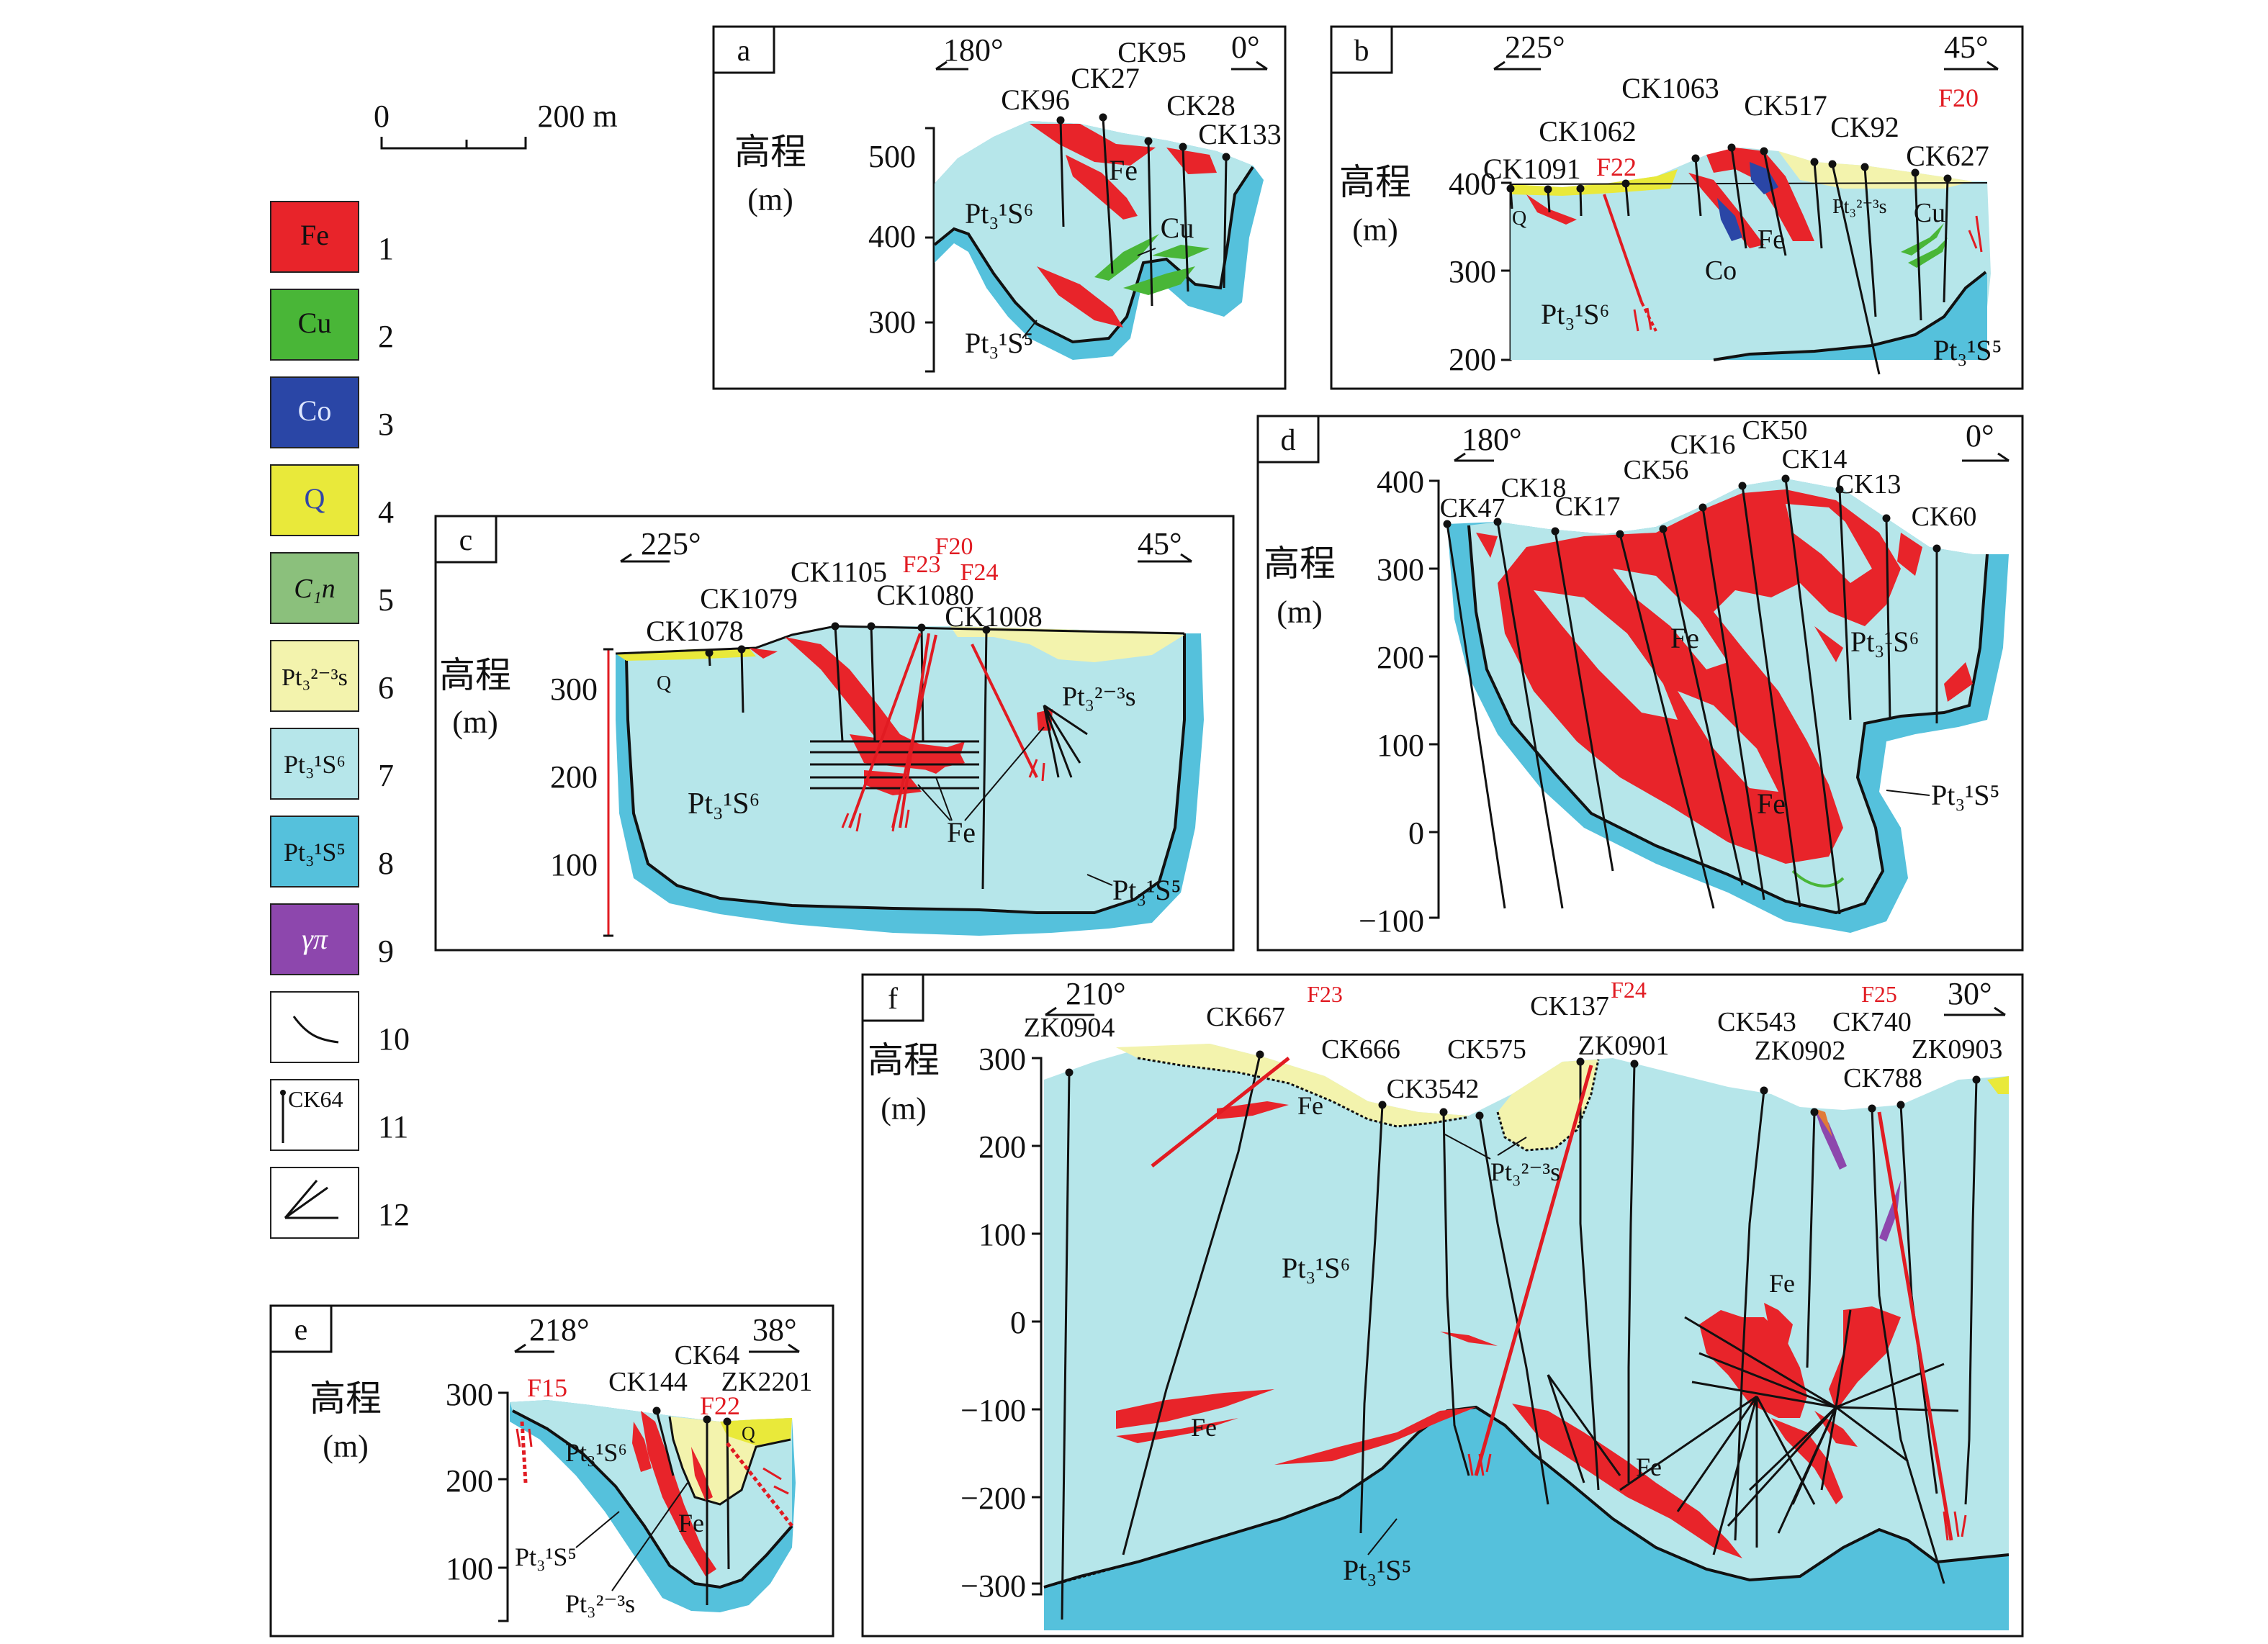 This screenshot has height=1644, width=2268. I want to click on direction-right: 38°, so click(774, 1329).